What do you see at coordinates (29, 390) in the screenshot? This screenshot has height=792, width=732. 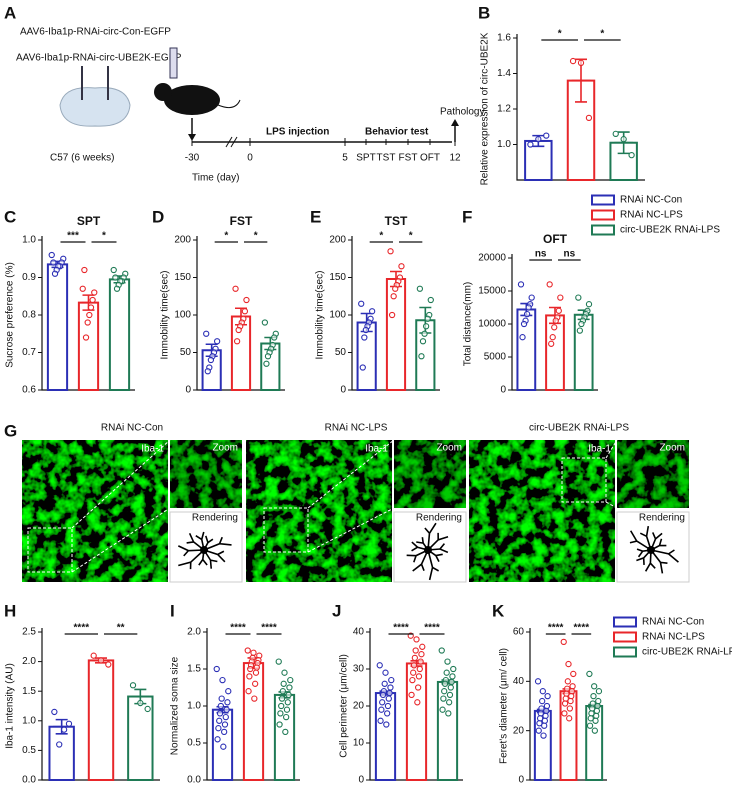 I see `y-tick-label: 0.6` at bounding box center [29, 390].